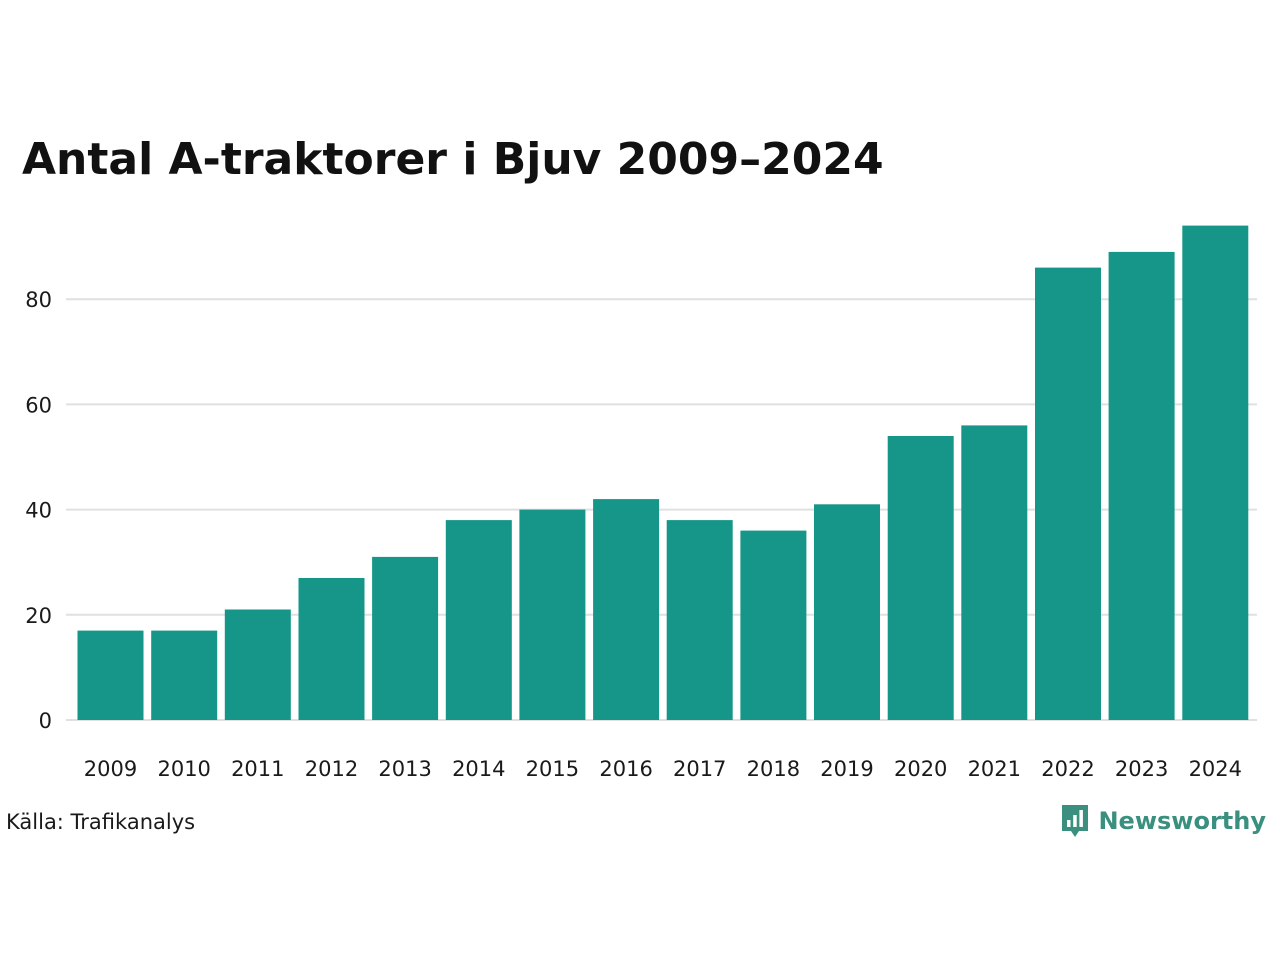  I want to click on bar-2015, so click(552, 614).